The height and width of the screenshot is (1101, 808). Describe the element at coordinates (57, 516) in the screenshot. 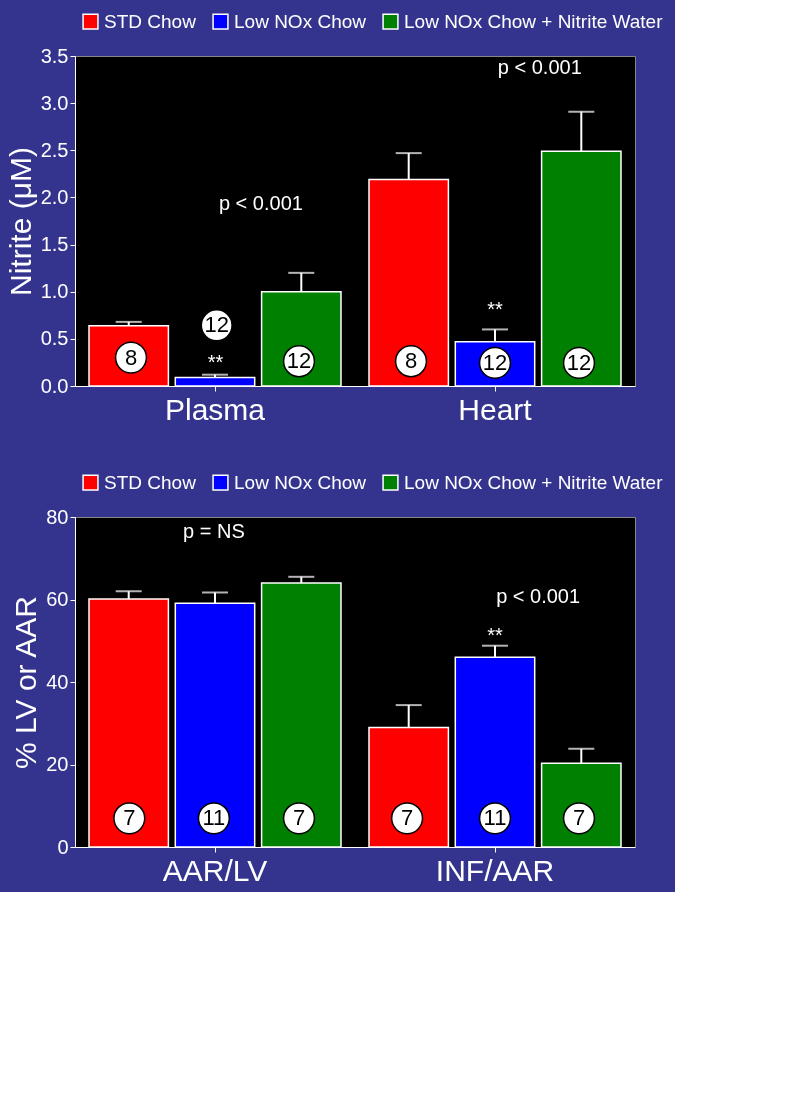

I see `y-tick-label: 80` at that location.